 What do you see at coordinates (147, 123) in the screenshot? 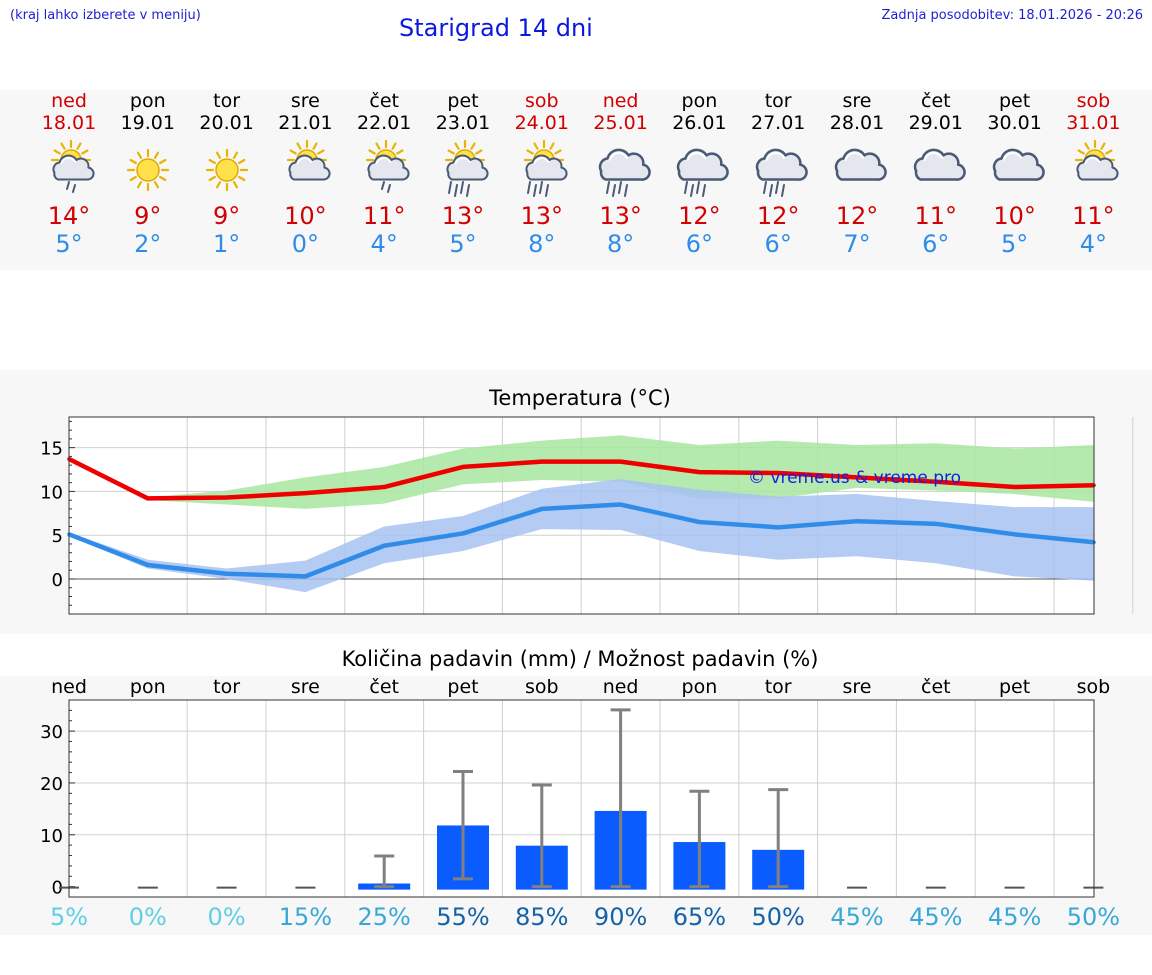
I see `day-date: 19.01` at bounding box center [147, 123].